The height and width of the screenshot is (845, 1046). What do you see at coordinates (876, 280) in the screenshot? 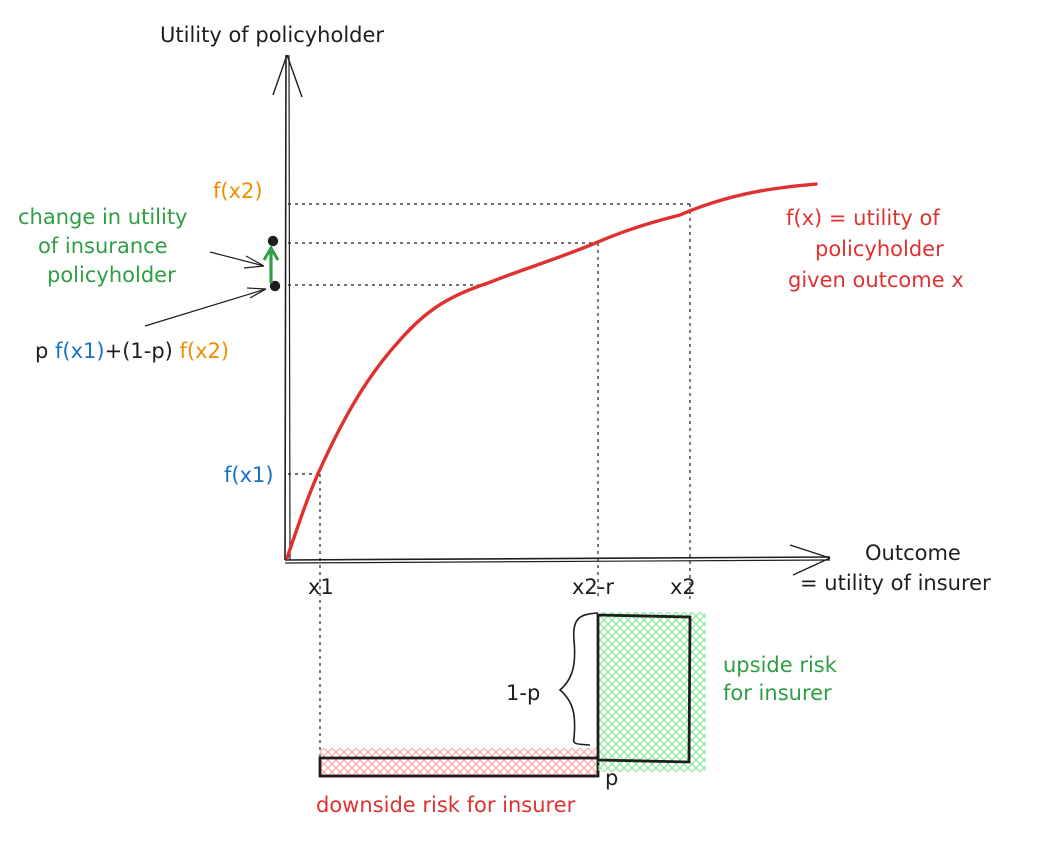
I see `curve-label-line3: given outcome x` at bounding box center [876, 280].